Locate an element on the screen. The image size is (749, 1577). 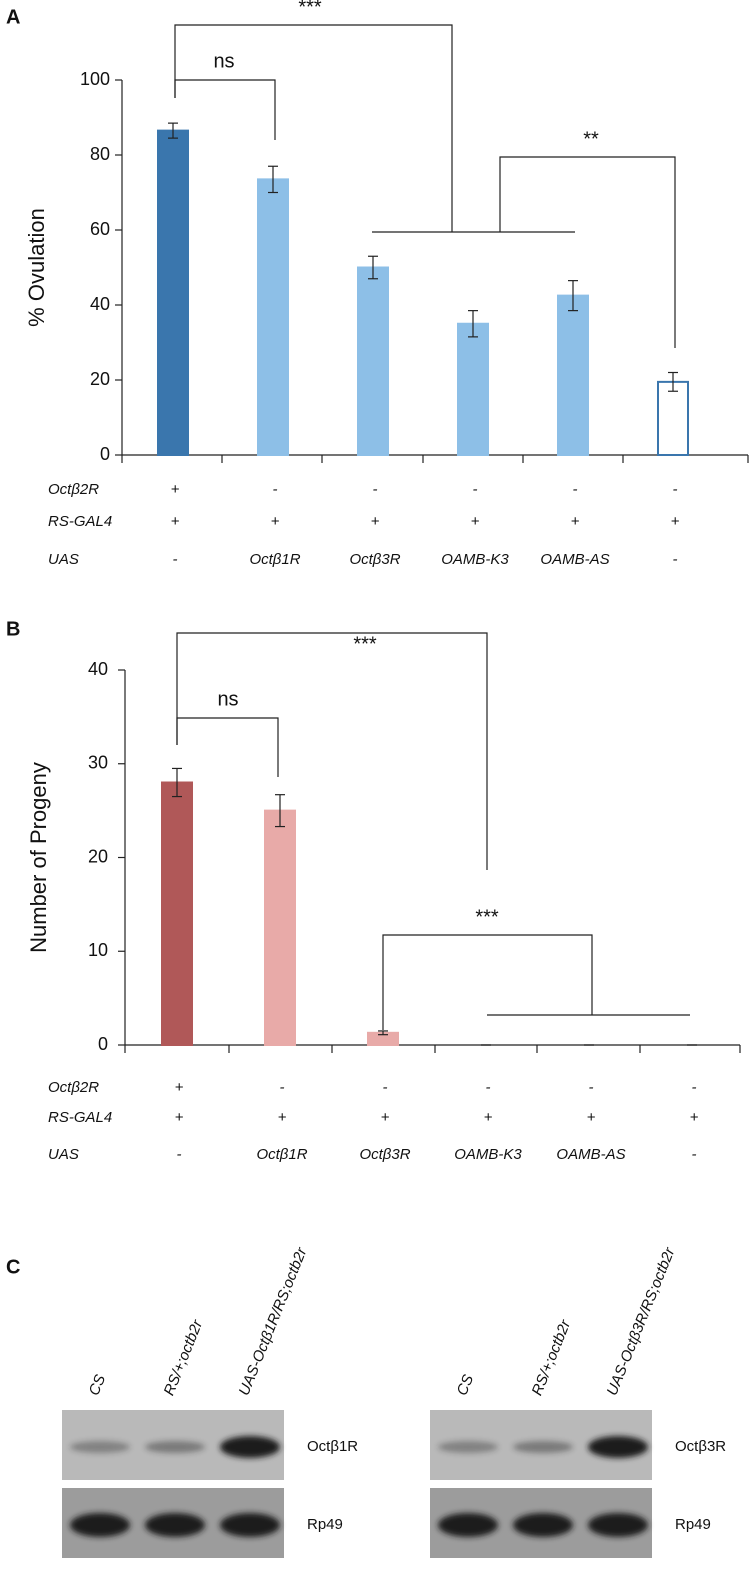
y-axis-label: Number of Progeny is located at coordinates (38, 857).